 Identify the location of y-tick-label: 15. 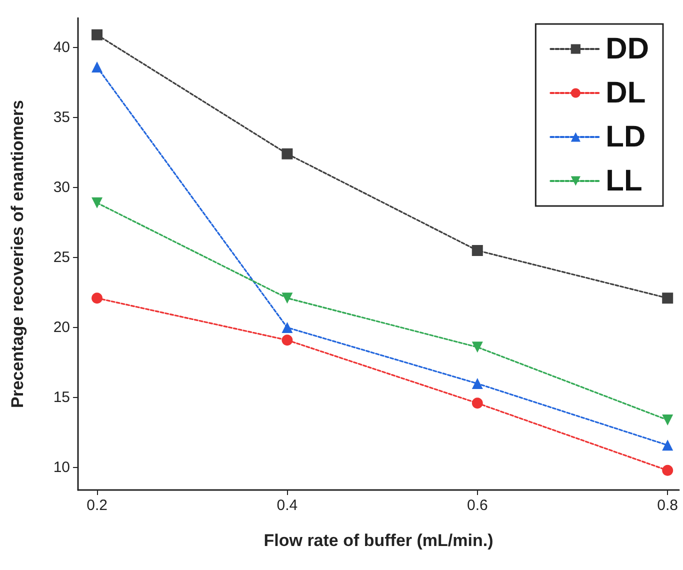
(61, 397).